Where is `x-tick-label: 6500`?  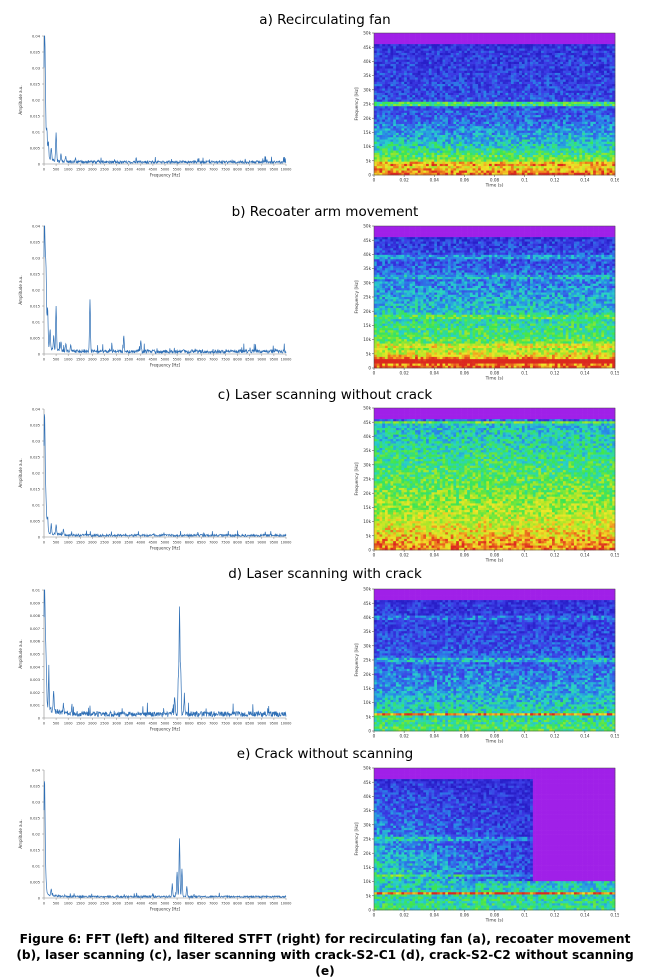
x-tick-label: 6500 is located at coordinates (201, 543).